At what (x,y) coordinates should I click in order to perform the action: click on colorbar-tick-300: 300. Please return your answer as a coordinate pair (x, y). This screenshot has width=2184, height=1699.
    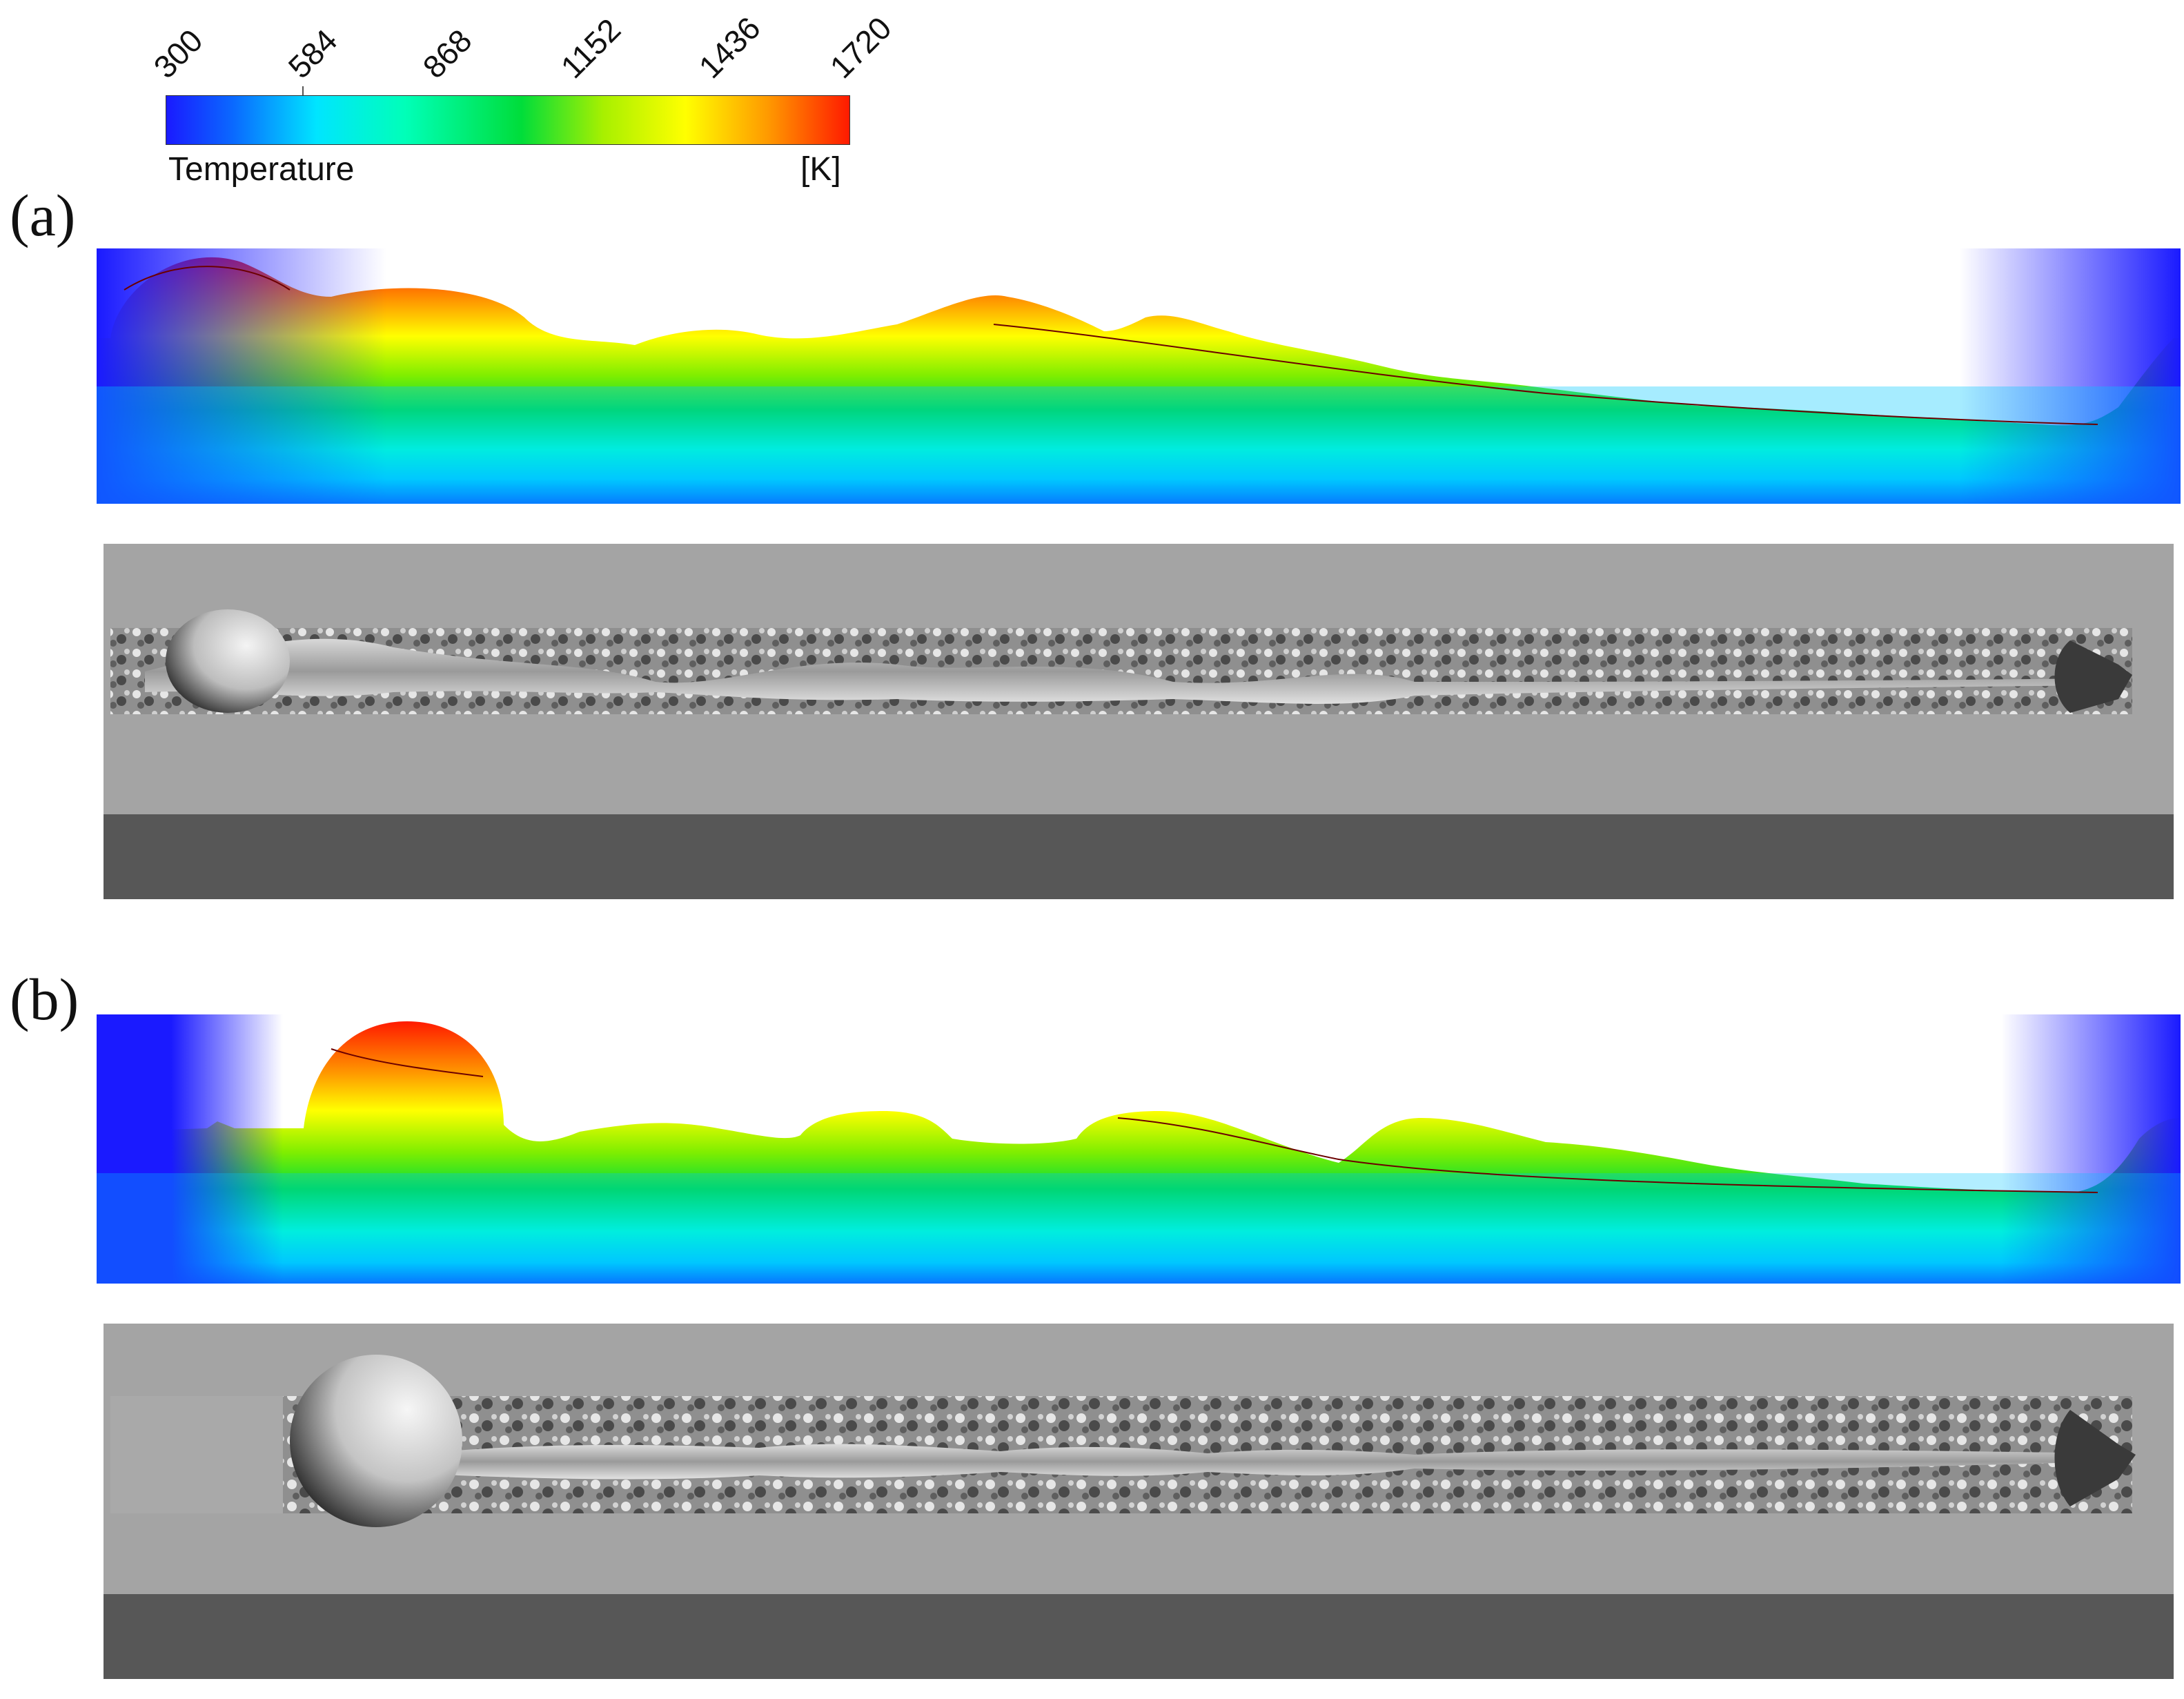
    Looking at the image, I should click on (178, 54).